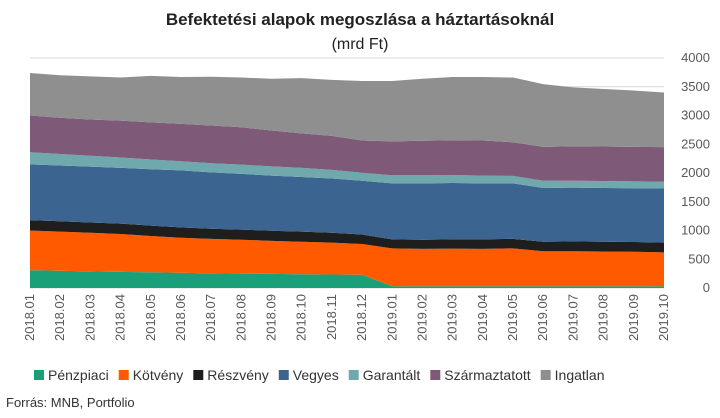  What do you see at coordinates (316, 375) in the screenshot?
I see `legend-label: Vegyes` at bounding box center [316, 375].